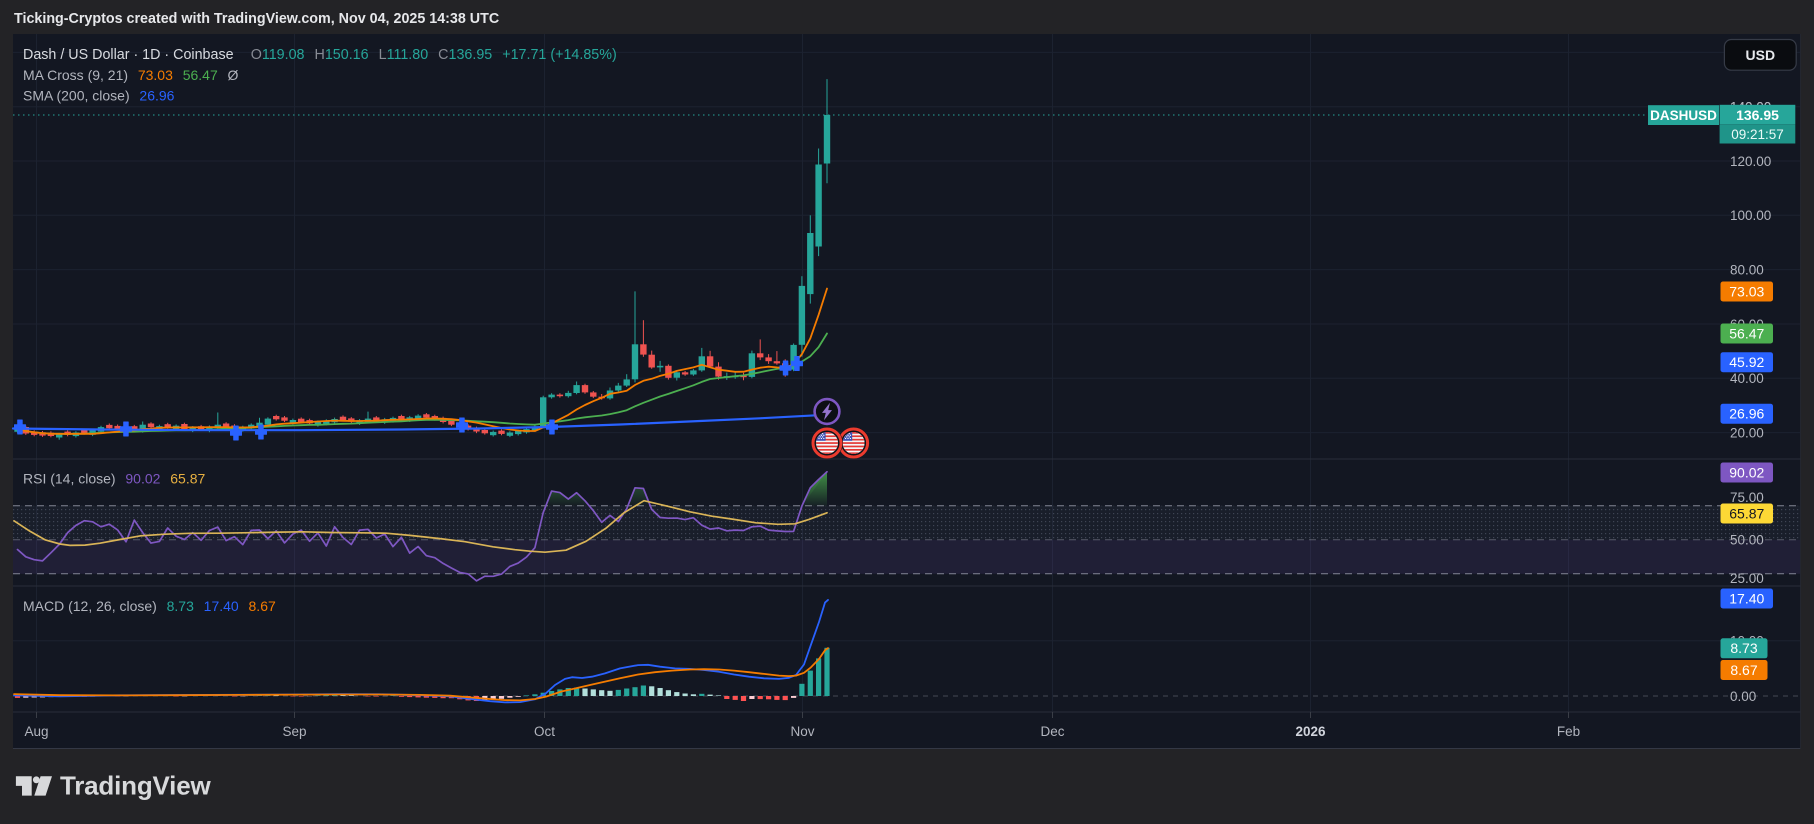 This screenshot has height=824, width=1814. I want to click on svg-text: 2026, so click(1310, 731).